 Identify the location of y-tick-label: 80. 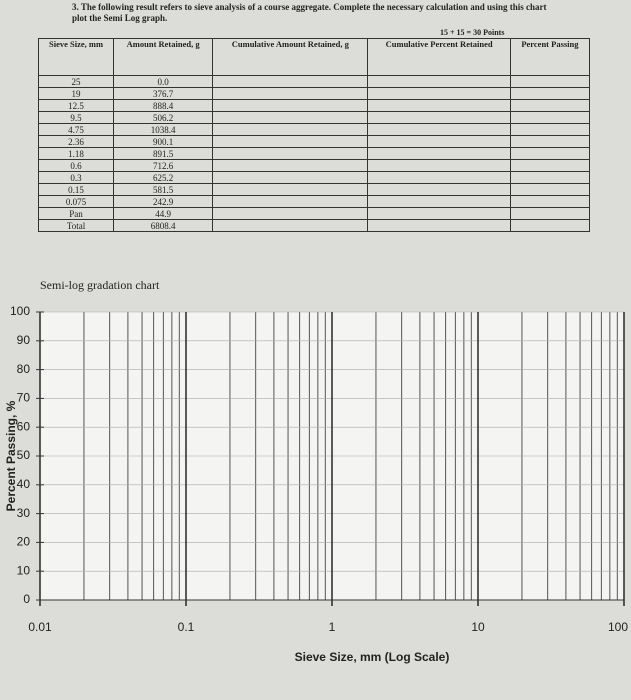
(24, 369).